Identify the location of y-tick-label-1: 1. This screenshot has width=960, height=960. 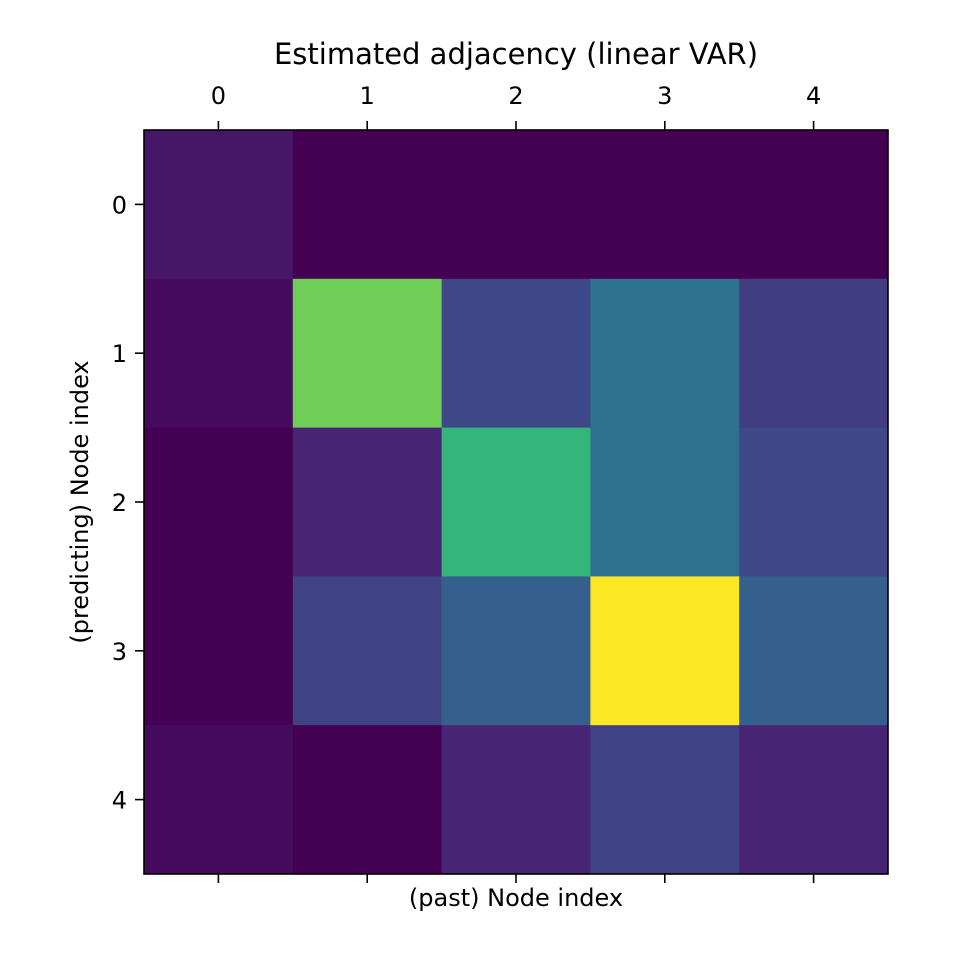
(119, 354).